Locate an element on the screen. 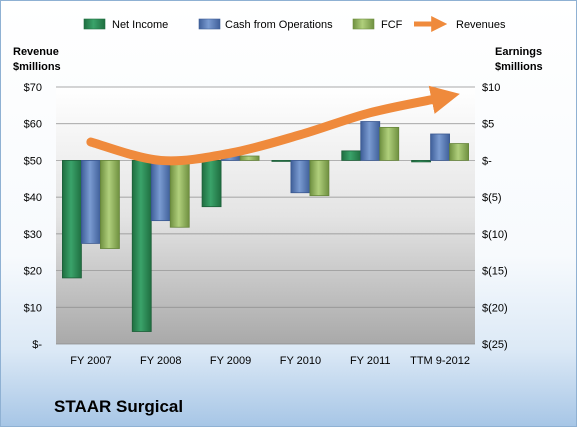  category-label: FY 2011 is located at coordinates (370, 361).